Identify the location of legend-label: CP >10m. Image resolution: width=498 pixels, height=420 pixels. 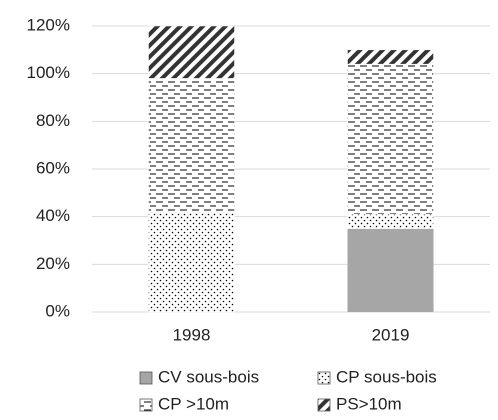
(193, 403).